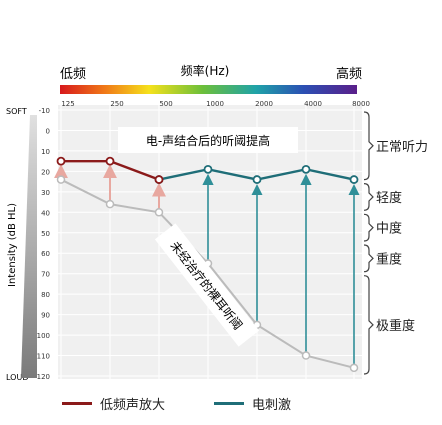  What do you see at coordinates (45, 213) in the screenshot?
I see `y-tick-label: 40` at bounding box center [45, 213].